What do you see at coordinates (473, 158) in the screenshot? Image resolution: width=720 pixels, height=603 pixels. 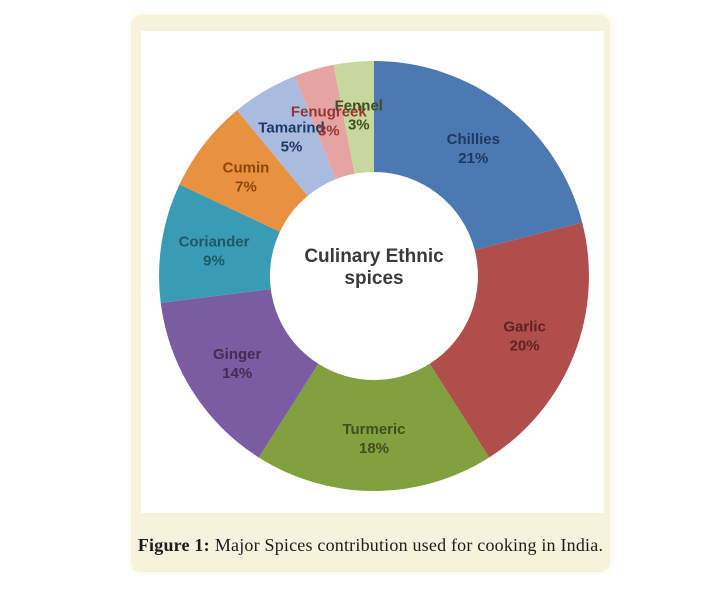 I see `slice-label-value-chillies: 21%` at bounding box center [473, 158].